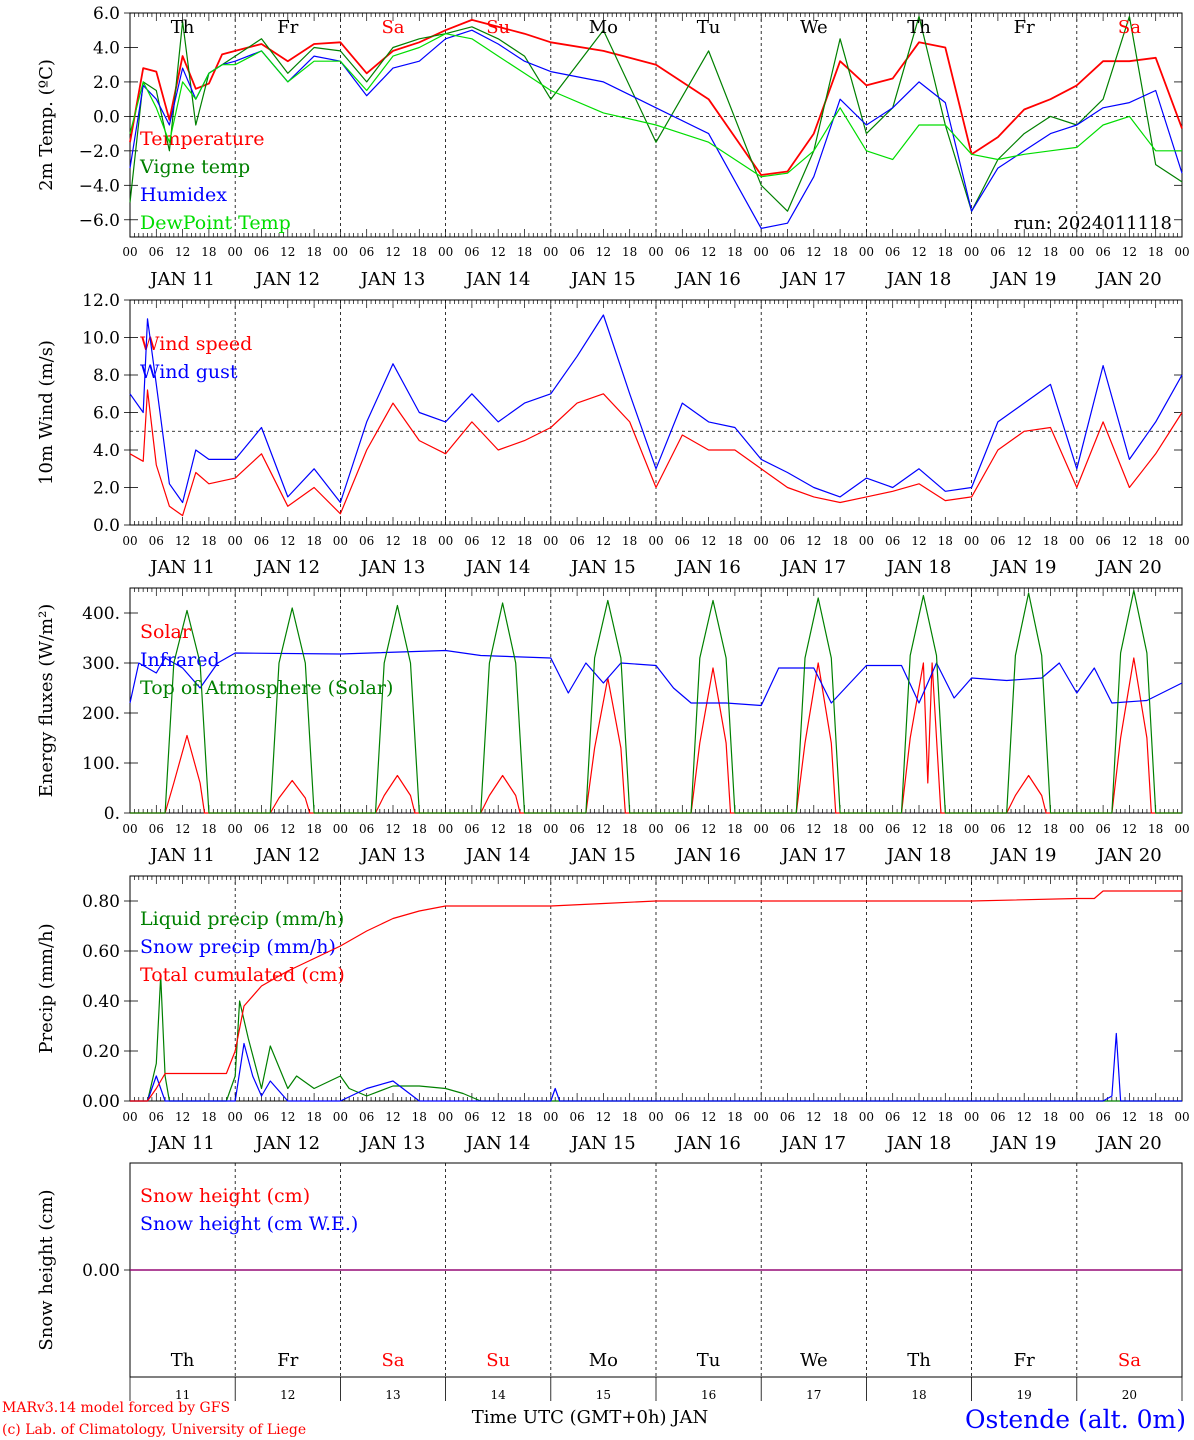 Image resolution: width=1194 pixels, height=1440 pixels. What do you see at coordinates (499, 1395) in the screenshot?
I see `day-number-label: 14` at bounding box center [499, 1395].